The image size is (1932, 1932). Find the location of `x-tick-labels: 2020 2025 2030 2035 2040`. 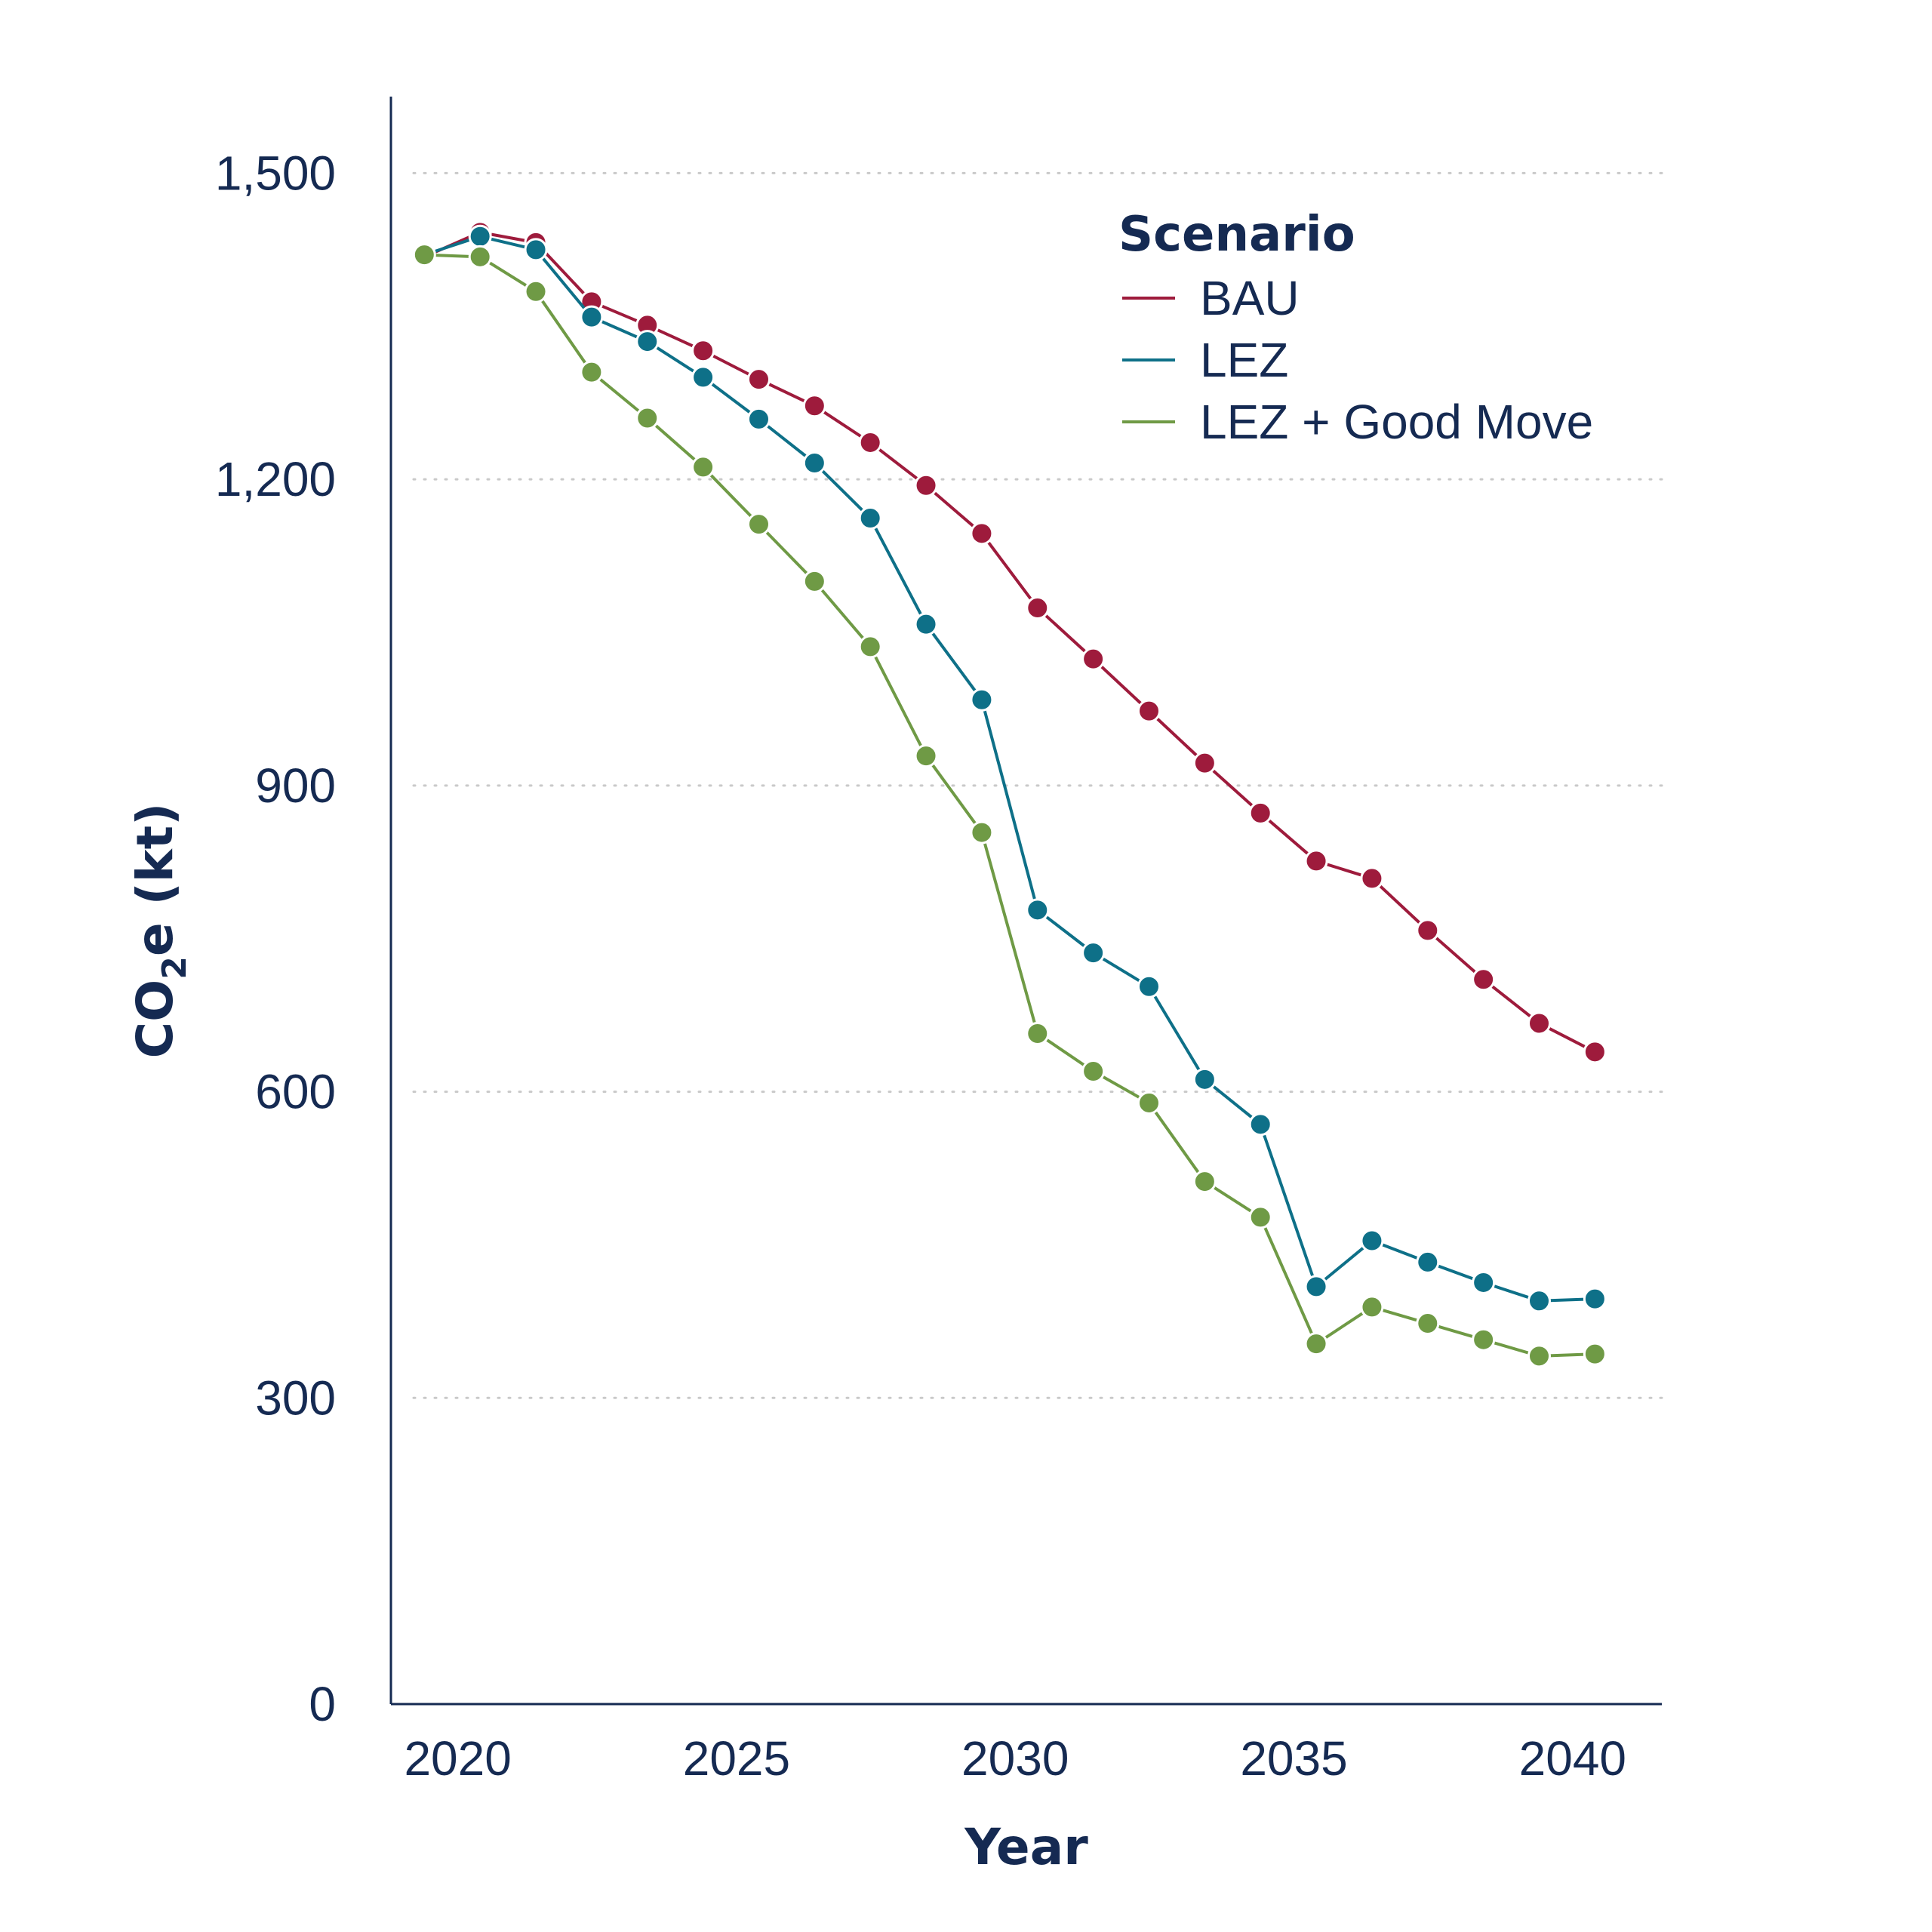

x-tick-labels: 2020 2025 2030 2035 2040 is located at coordinates (1015, 1758).